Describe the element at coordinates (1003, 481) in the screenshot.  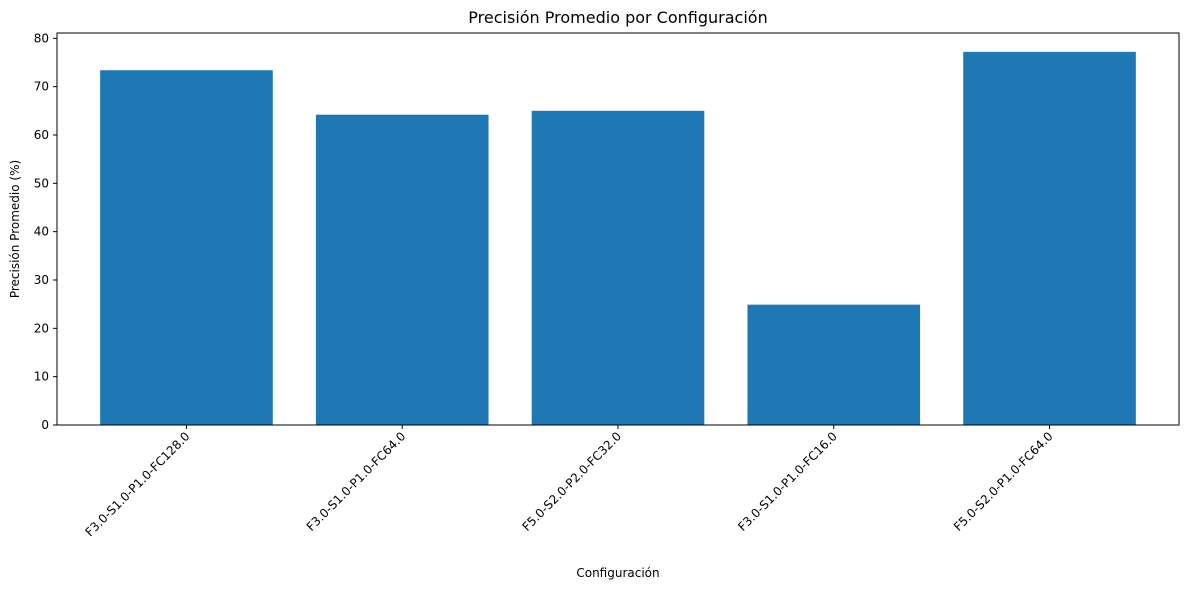
I see `x-tick-label: F5.0-S2.0-P1.0-FC64.0` at that location.